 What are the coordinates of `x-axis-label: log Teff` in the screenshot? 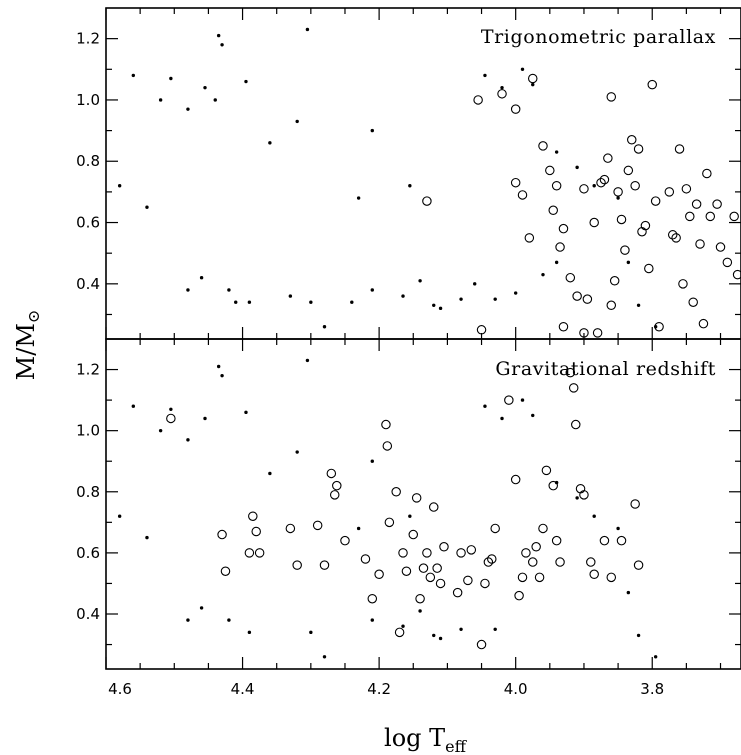 It's located at (426, 739).